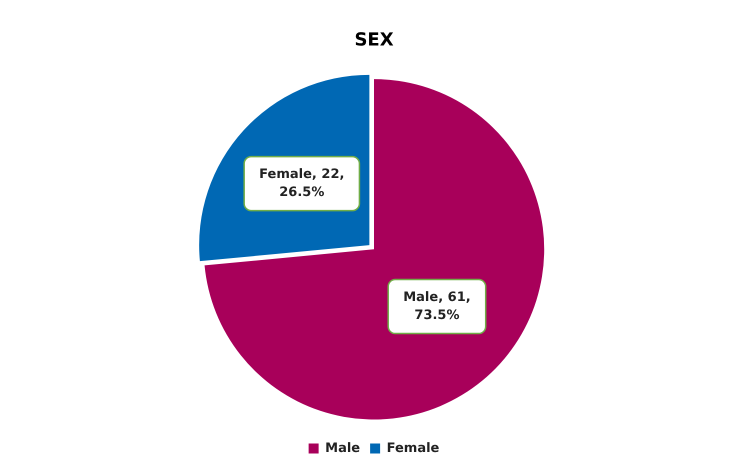 This screenshot has width=748, height=475. I want to click on legend-label: Male, so click(342, 448).